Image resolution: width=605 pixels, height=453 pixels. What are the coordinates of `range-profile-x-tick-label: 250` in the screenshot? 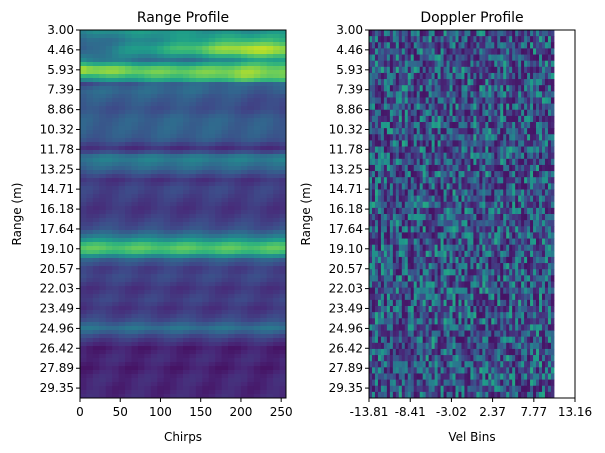 It's located at (281, 412).